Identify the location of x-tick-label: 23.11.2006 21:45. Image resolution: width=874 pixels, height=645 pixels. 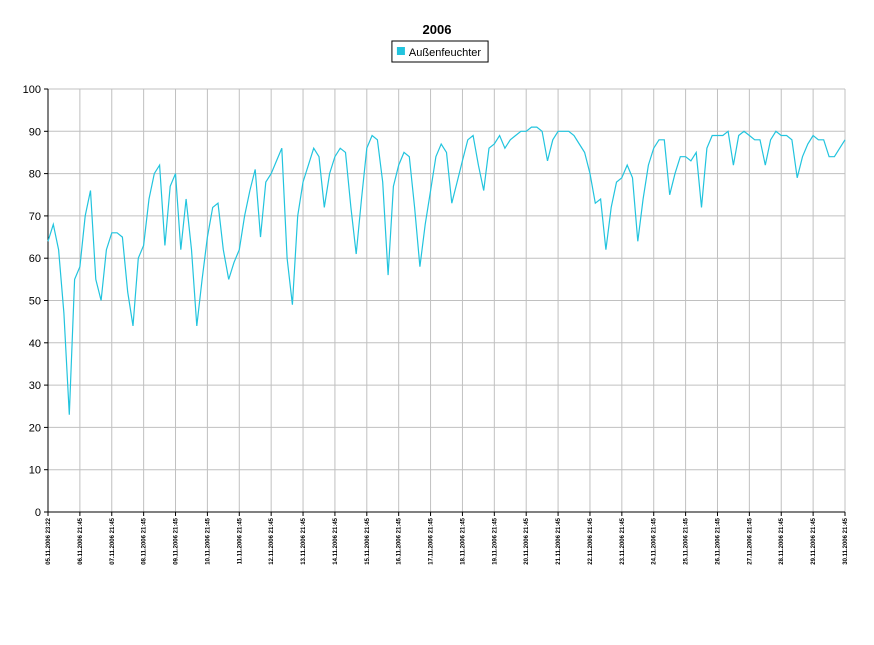
(623, 540).